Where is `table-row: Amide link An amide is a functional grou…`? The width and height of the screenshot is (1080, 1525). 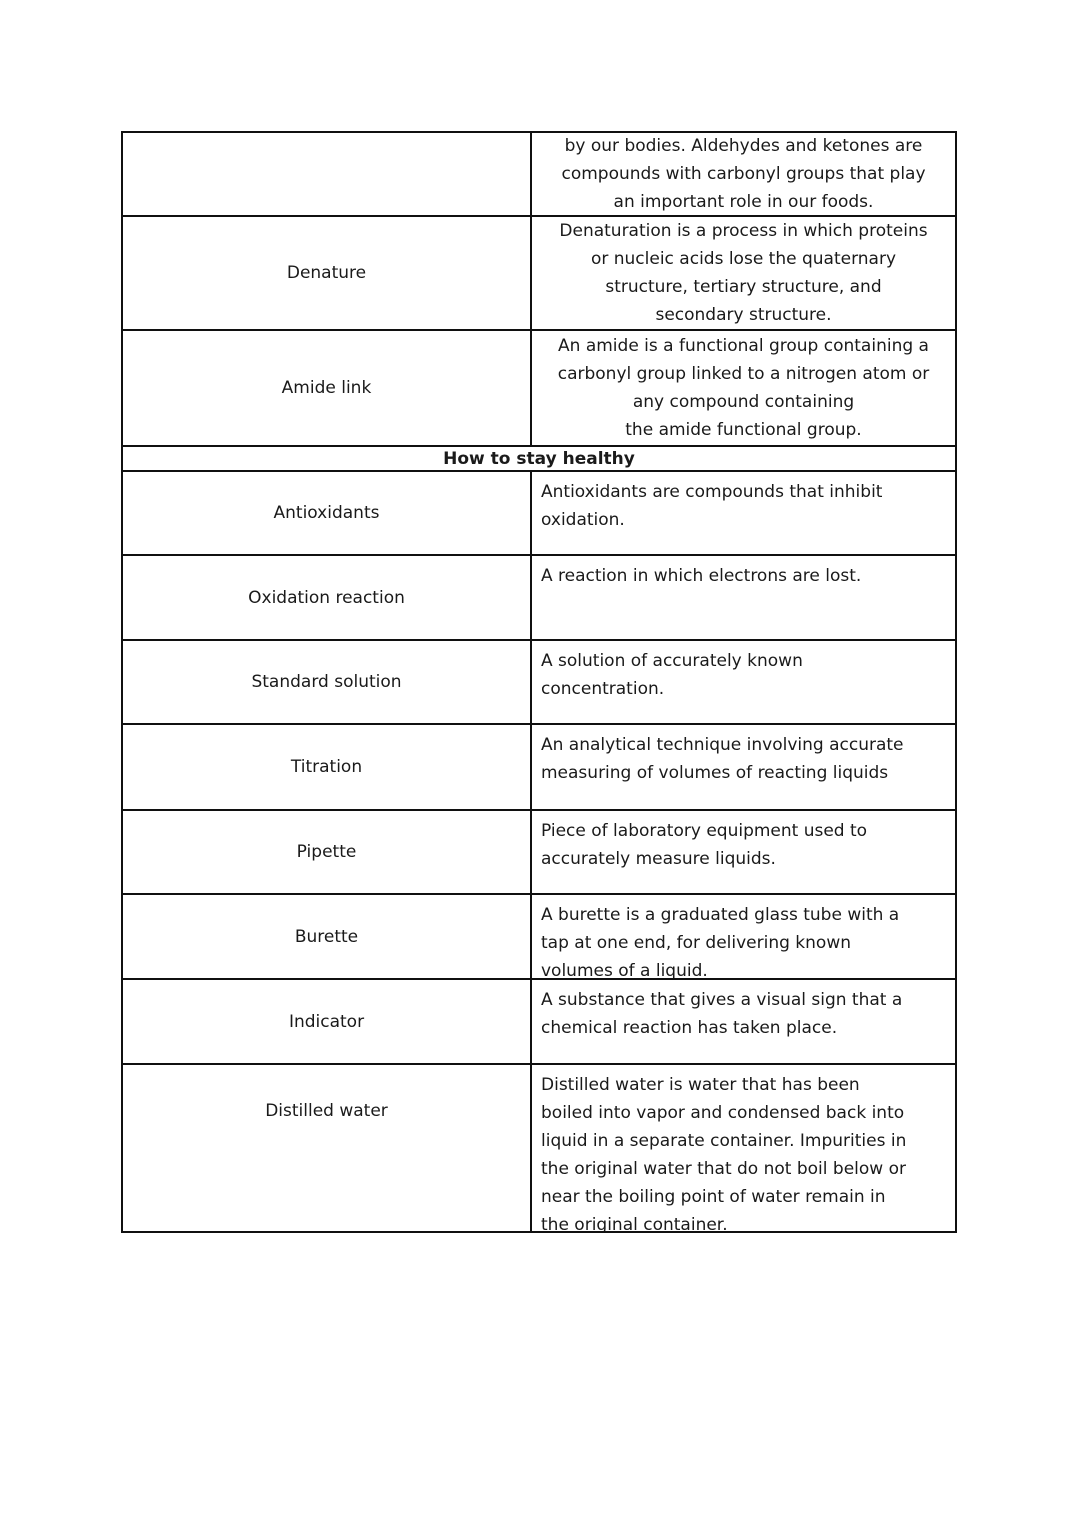 table-row: Amide link An amide is a functional grou… is located at coordinates (539, 387).